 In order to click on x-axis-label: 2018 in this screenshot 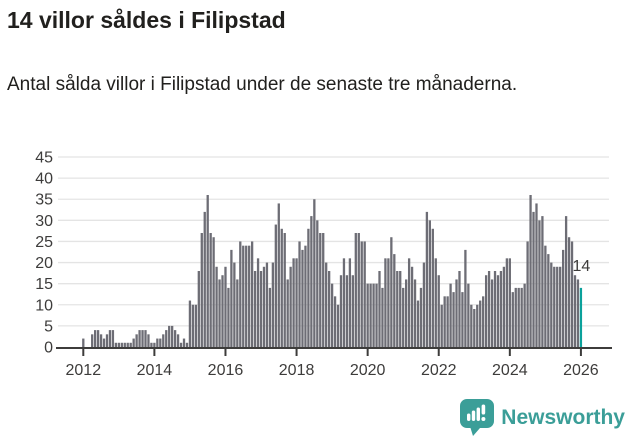, I will do `click(297, 370)`.